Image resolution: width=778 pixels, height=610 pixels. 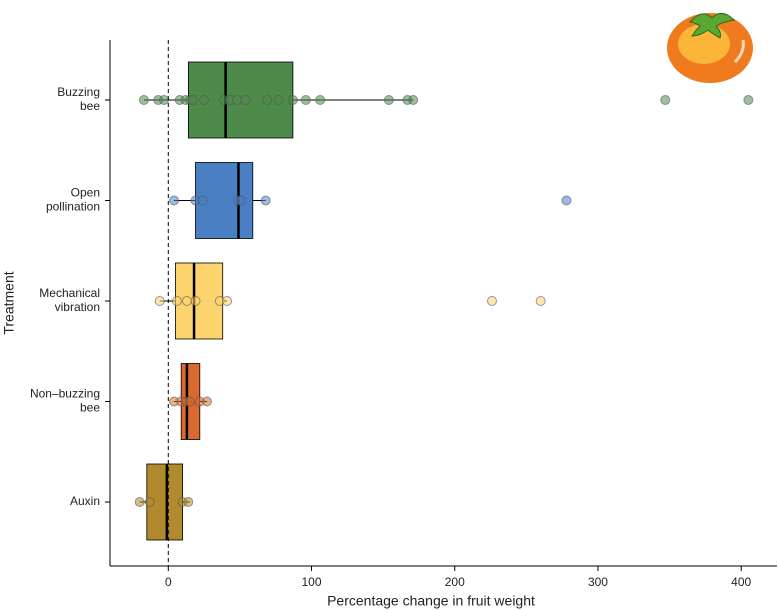 I want to click on x-axis-title: Percentage change in fruit weight, so click(x=431, y=601).